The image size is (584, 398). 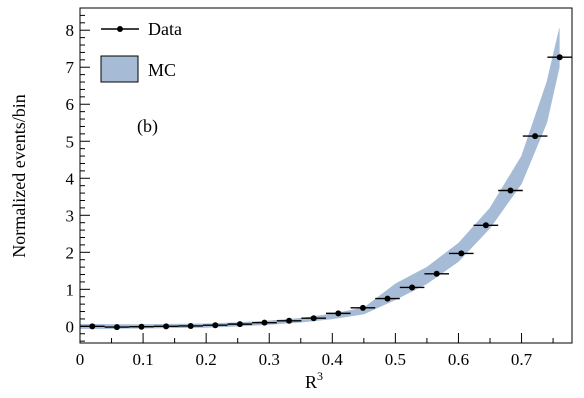 I want to click on x-axis-title: R3, so click(x=314, y=380).